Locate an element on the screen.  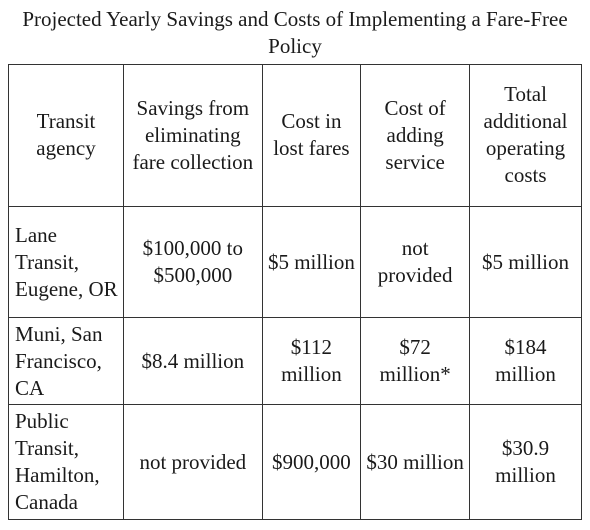
cell-total: $5 million is located at coordinates (525, 262).